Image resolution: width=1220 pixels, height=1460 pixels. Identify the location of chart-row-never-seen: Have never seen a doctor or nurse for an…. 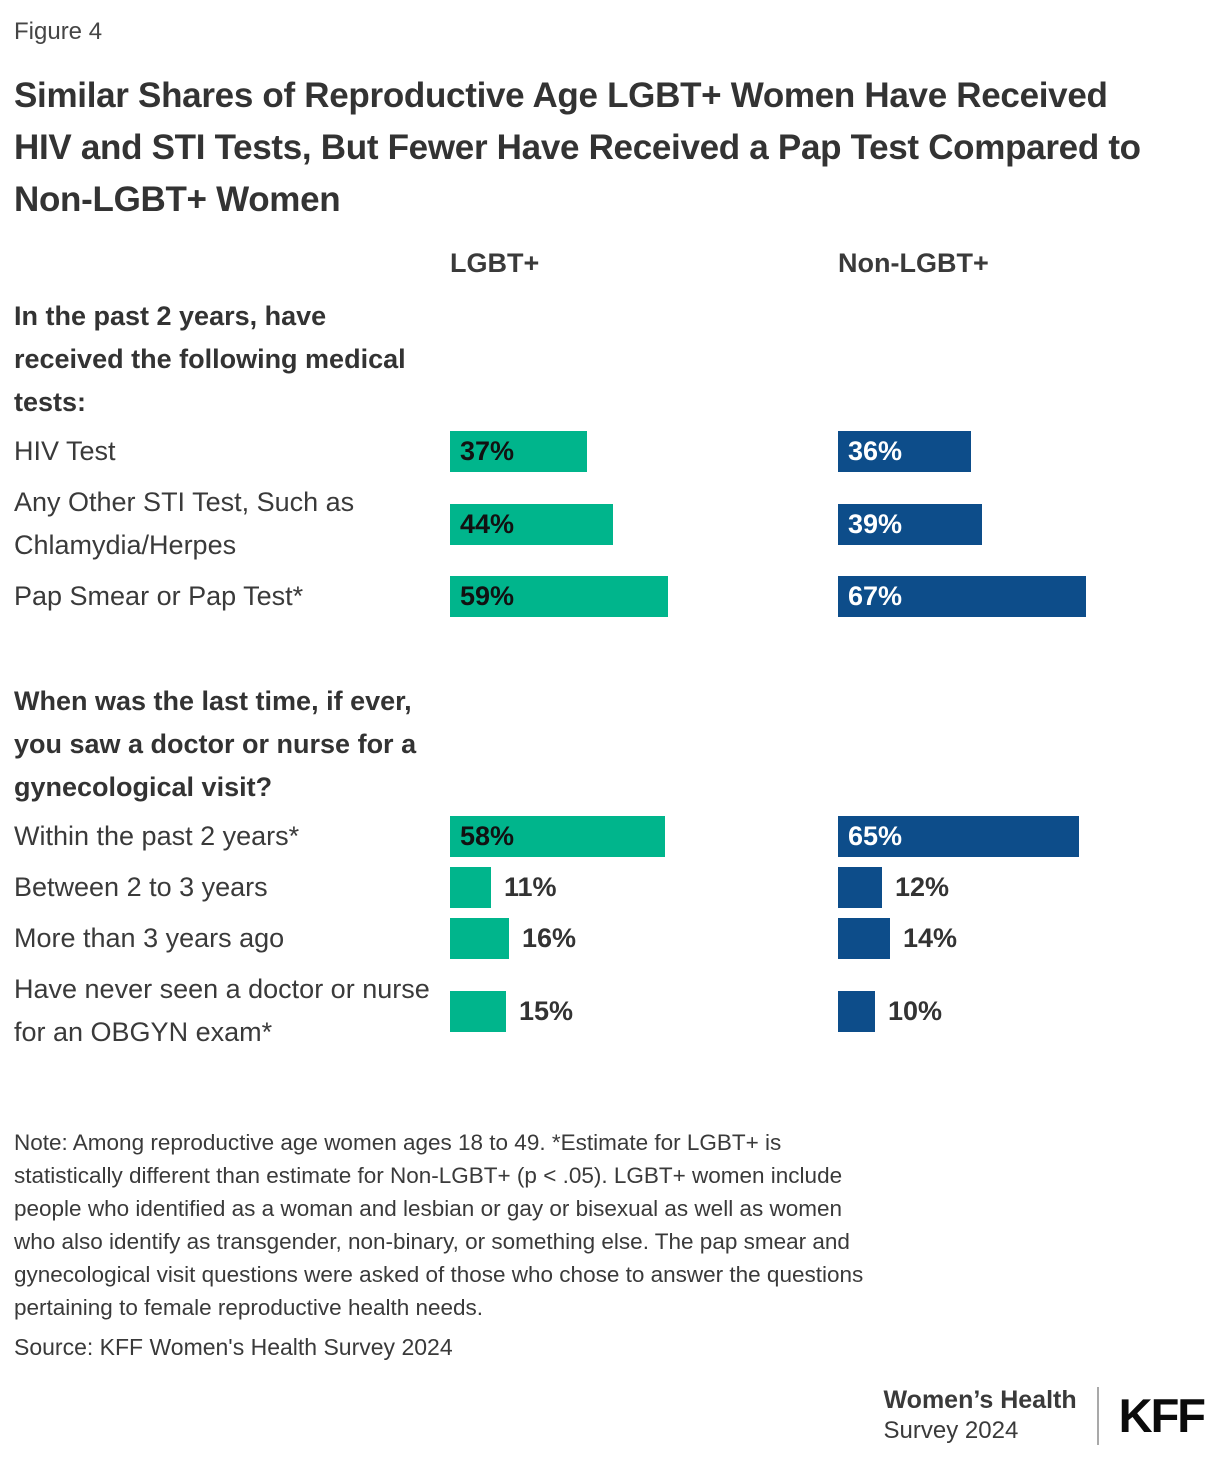
(610, 1011).